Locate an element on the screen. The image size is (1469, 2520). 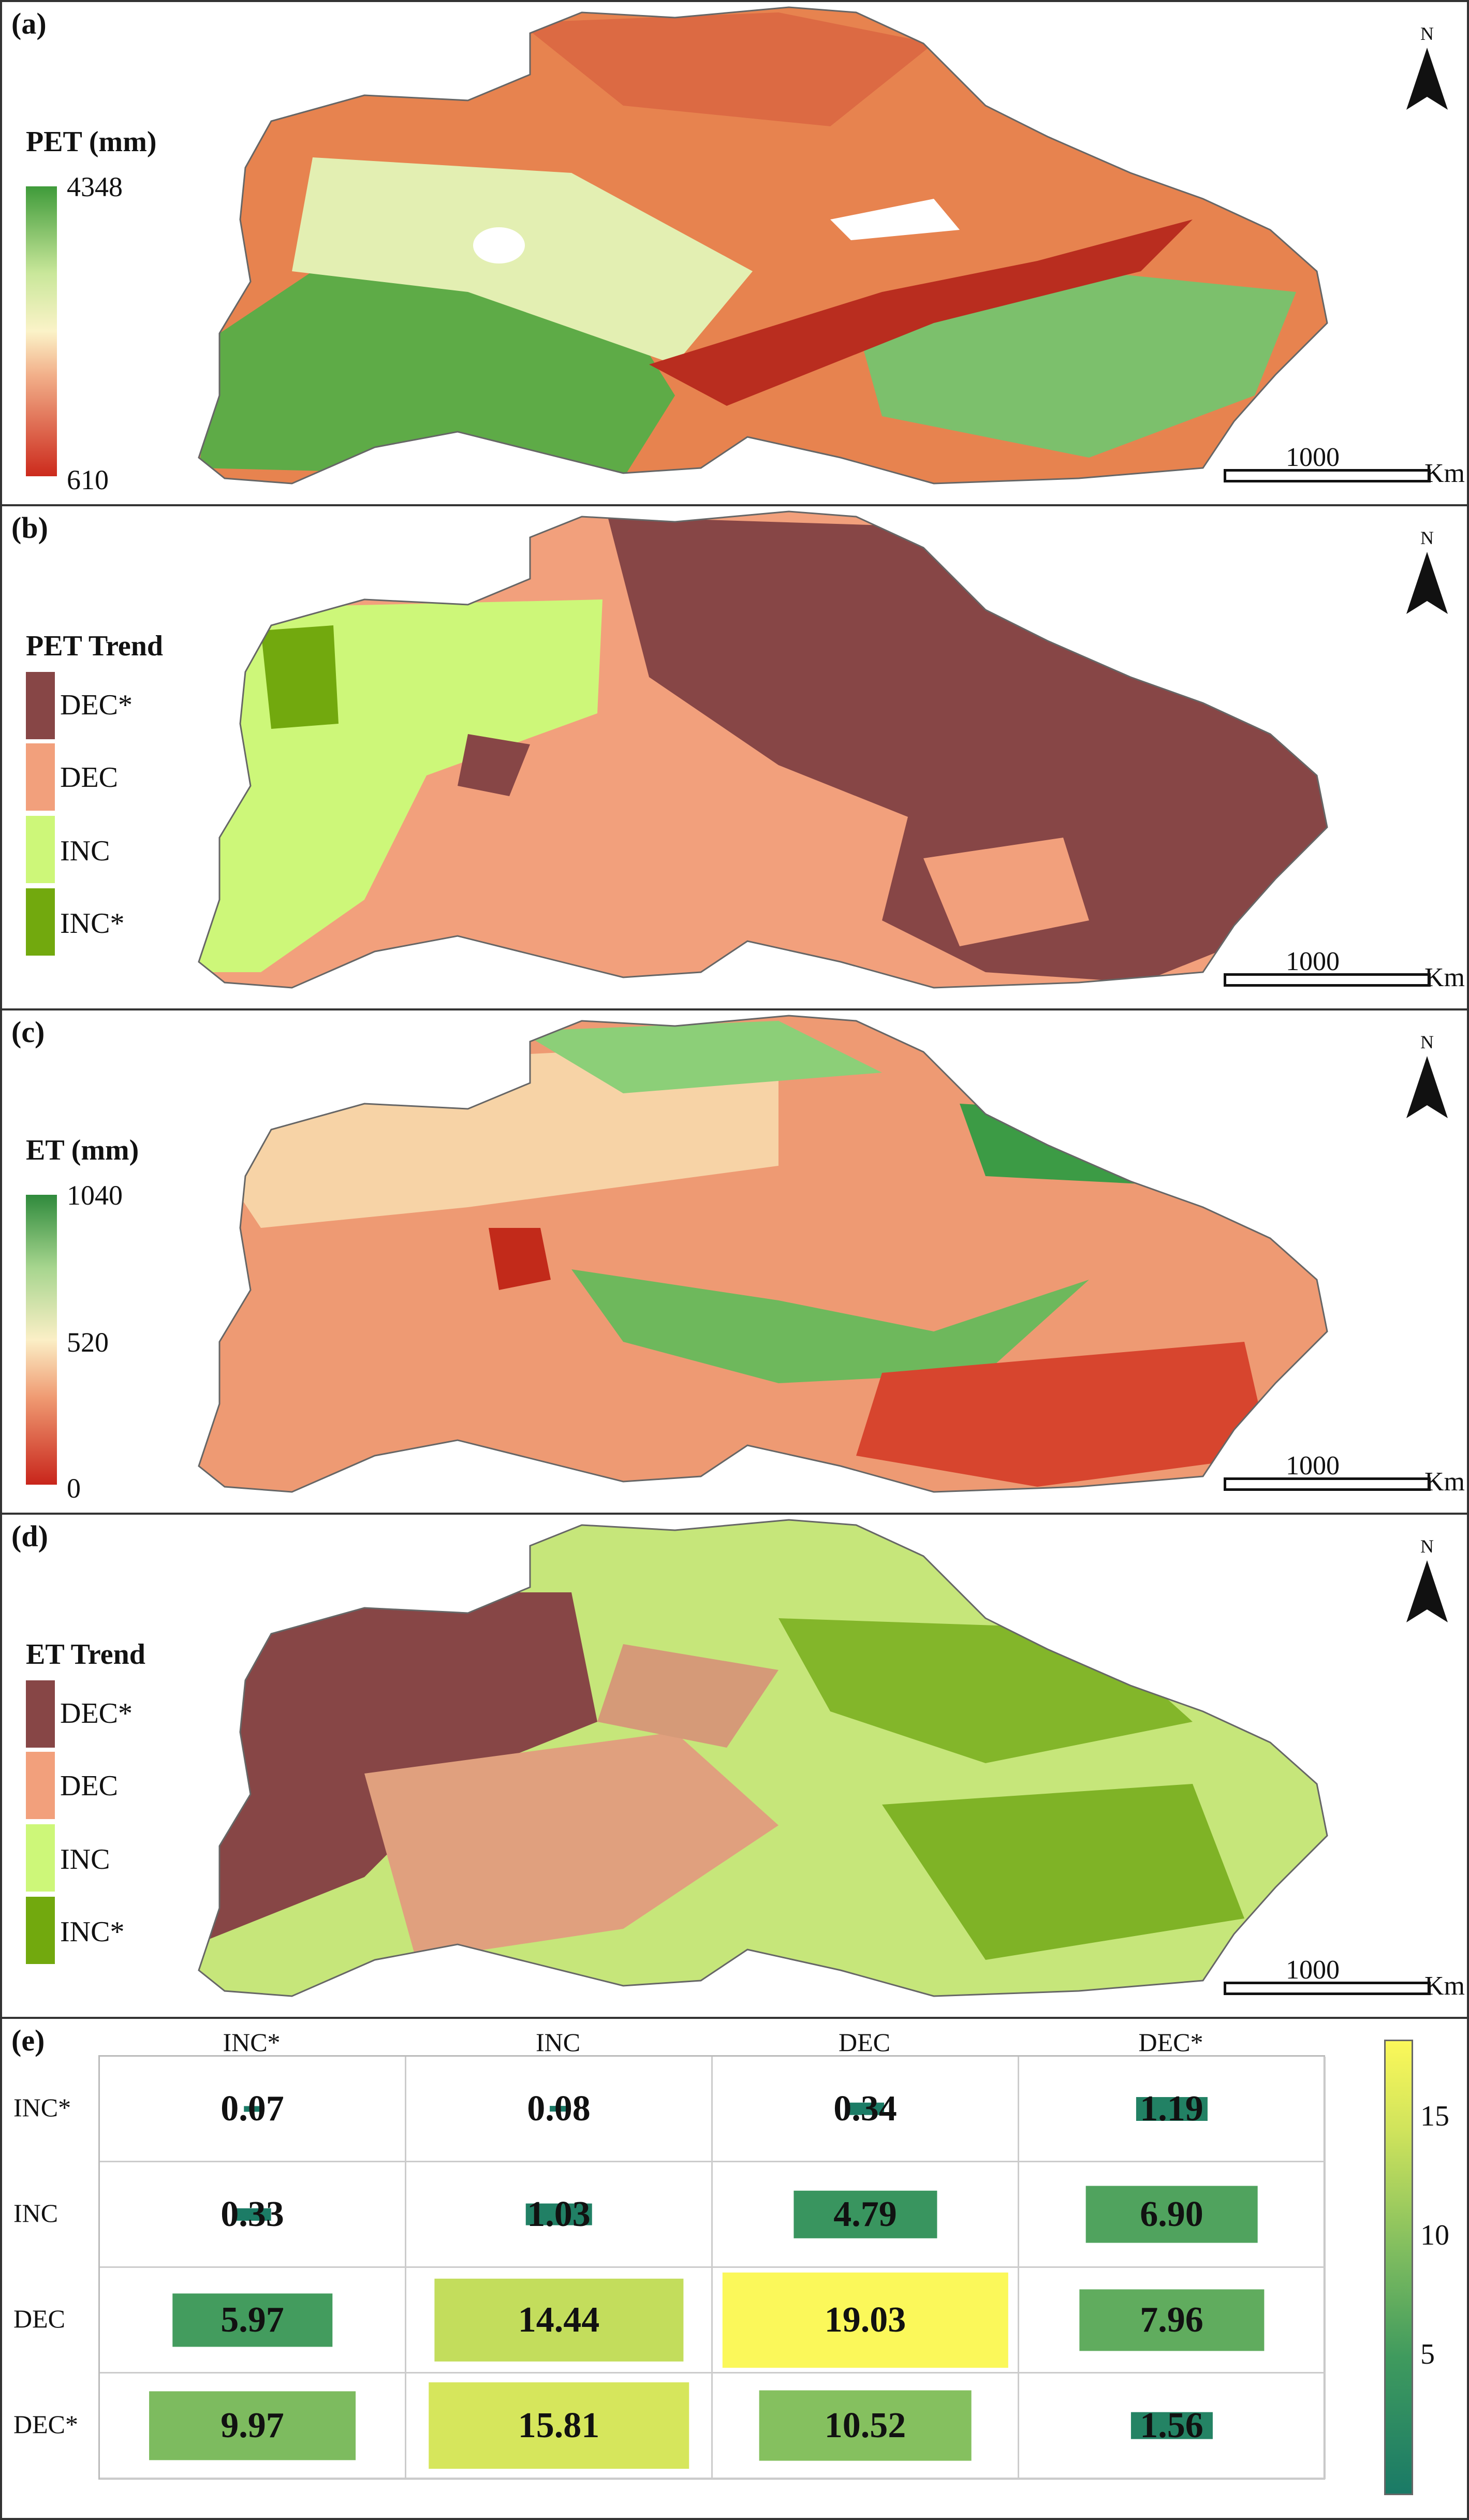
matrix-cell-value: 1.03 is located at coordinates (559, 2214).